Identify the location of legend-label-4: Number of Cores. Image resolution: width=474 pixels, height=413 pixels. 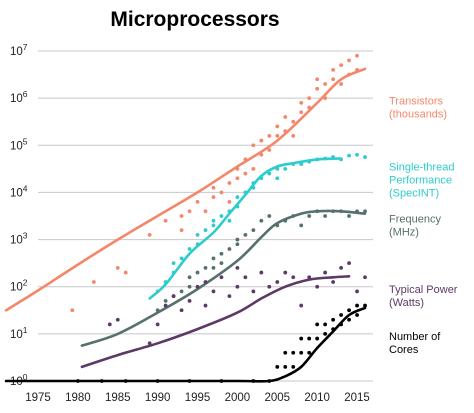
(415, 343).